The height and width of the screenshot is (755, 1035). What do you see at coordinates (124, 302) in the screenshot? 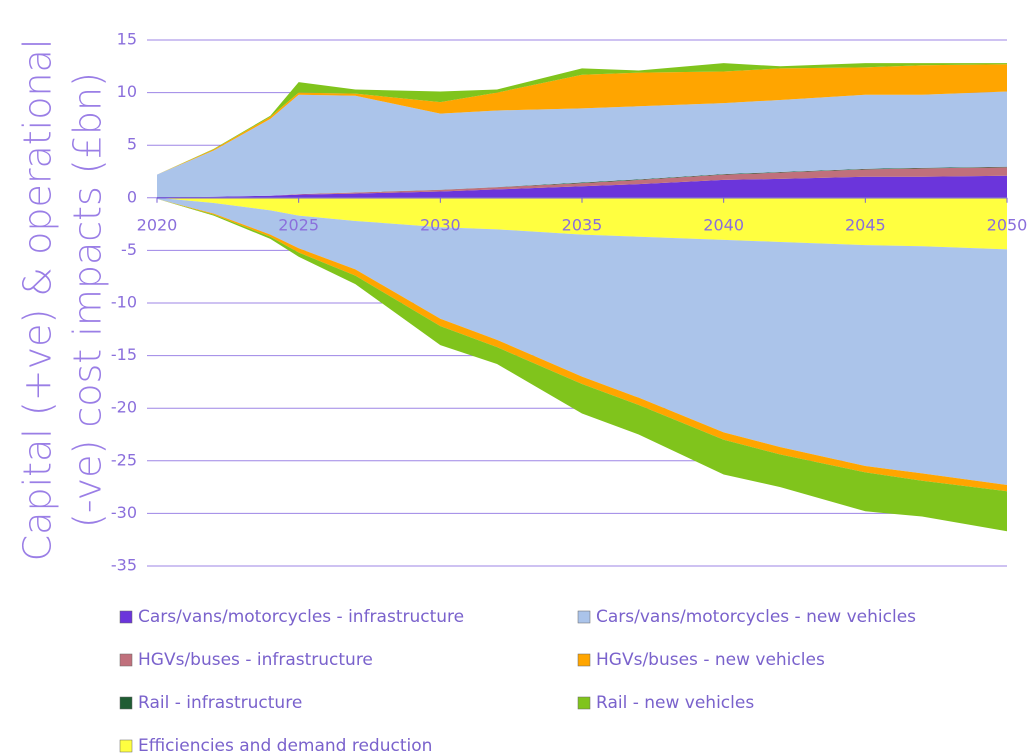
I see `y-tick-label: -10` at bounding box center [124, 302].